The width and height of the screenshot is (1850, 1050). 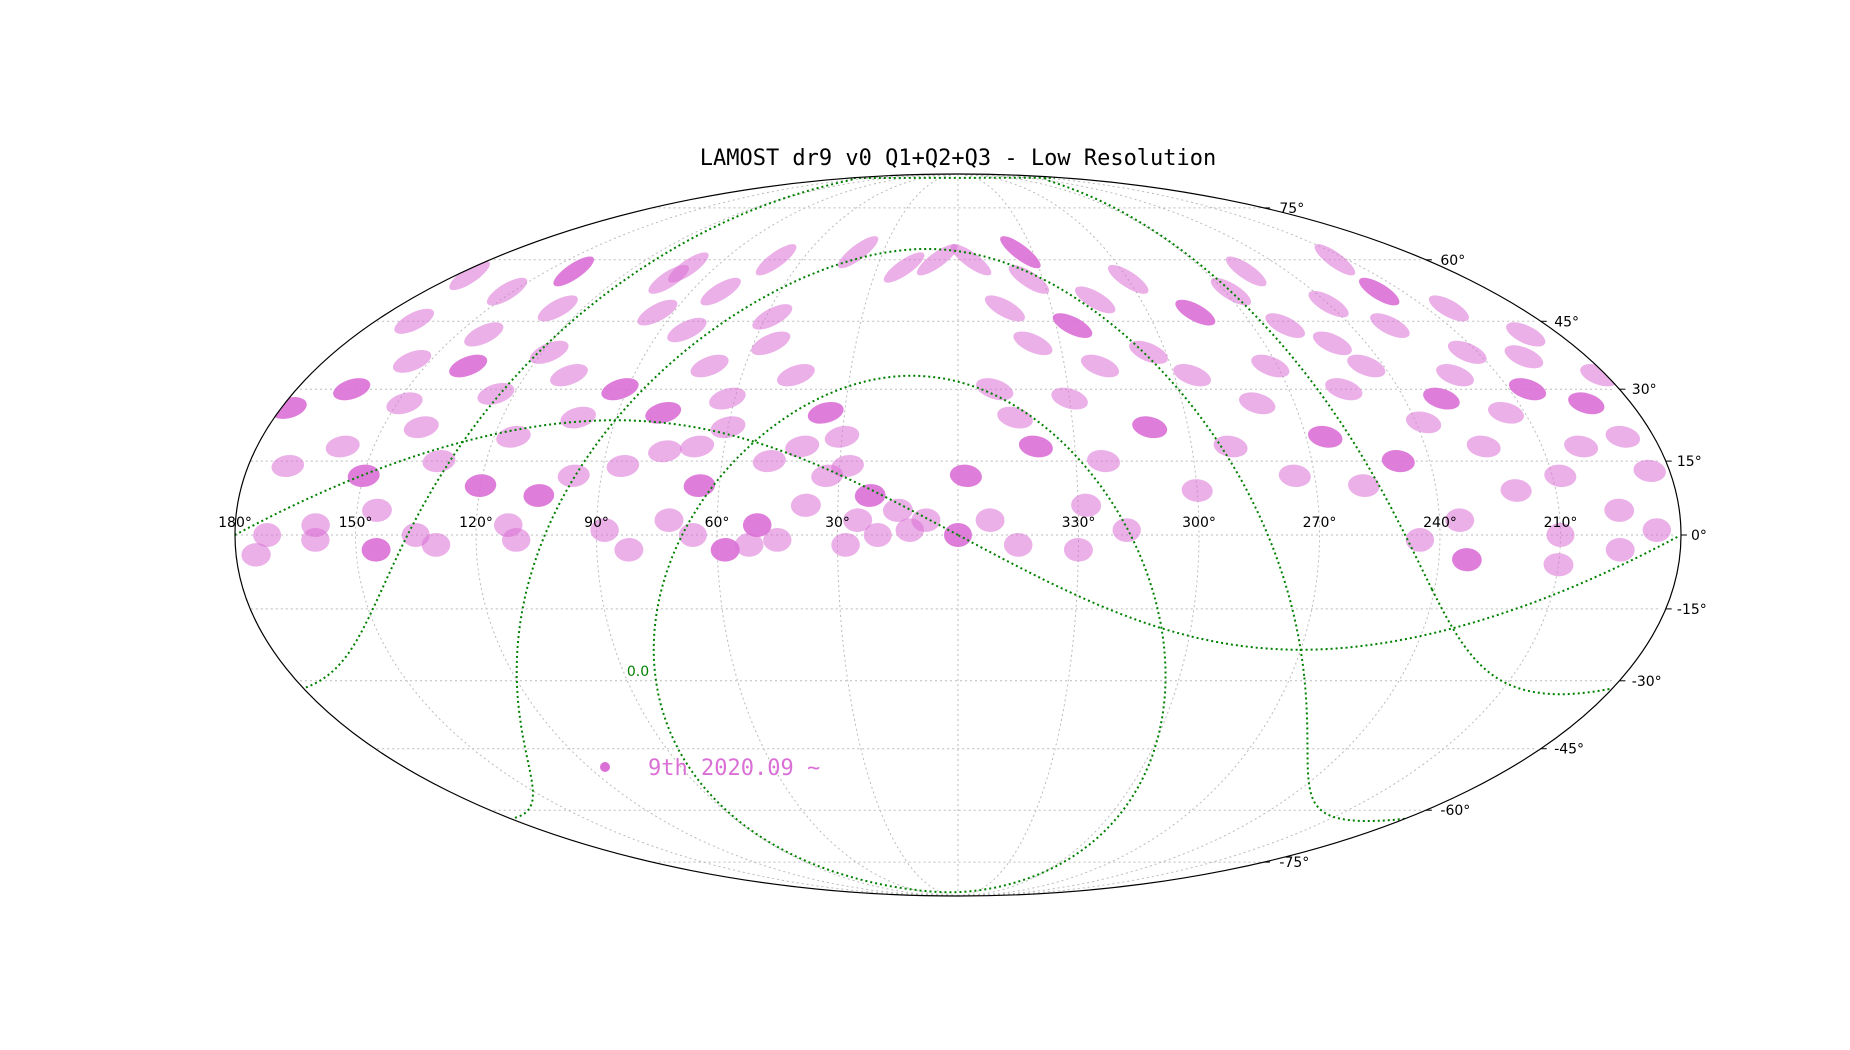 I want to click on ra-tick-label: 270°, so click(x=1320, y=523).